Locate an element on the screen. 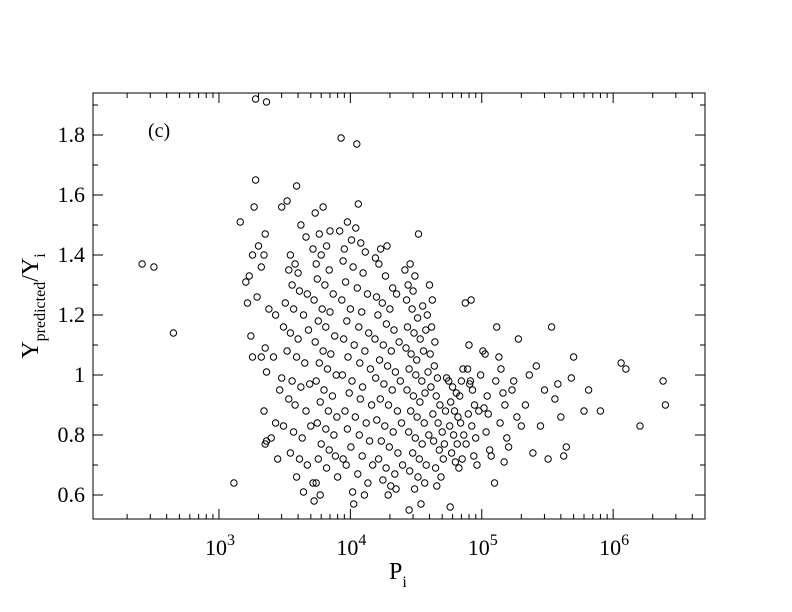 Image resolution: width=792 pixels, height=612 pixels. y-axis-title-sub2: i is located at coordinates (40, 255).